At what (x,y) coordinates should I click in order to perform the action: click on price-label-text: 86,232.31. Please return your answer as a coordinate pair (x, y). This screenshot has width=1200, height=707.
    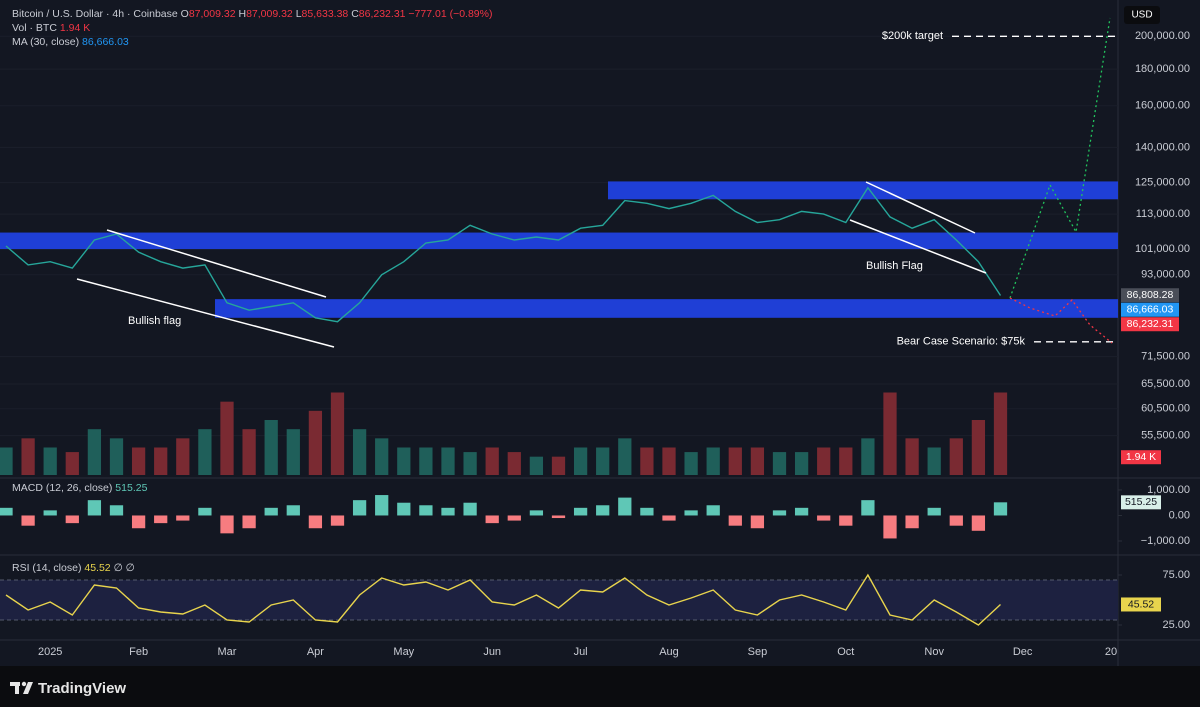
    Looking at the image, I should click on (1150, 324).